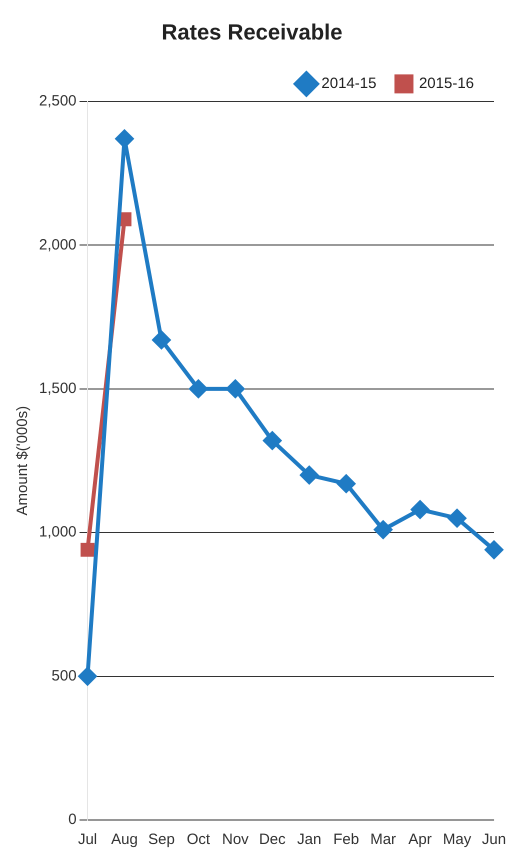  What do you see at coordinates (57, 388) in the screenshot?
I see `y-tick-label: 1,500` at bounding box center [57, 388].